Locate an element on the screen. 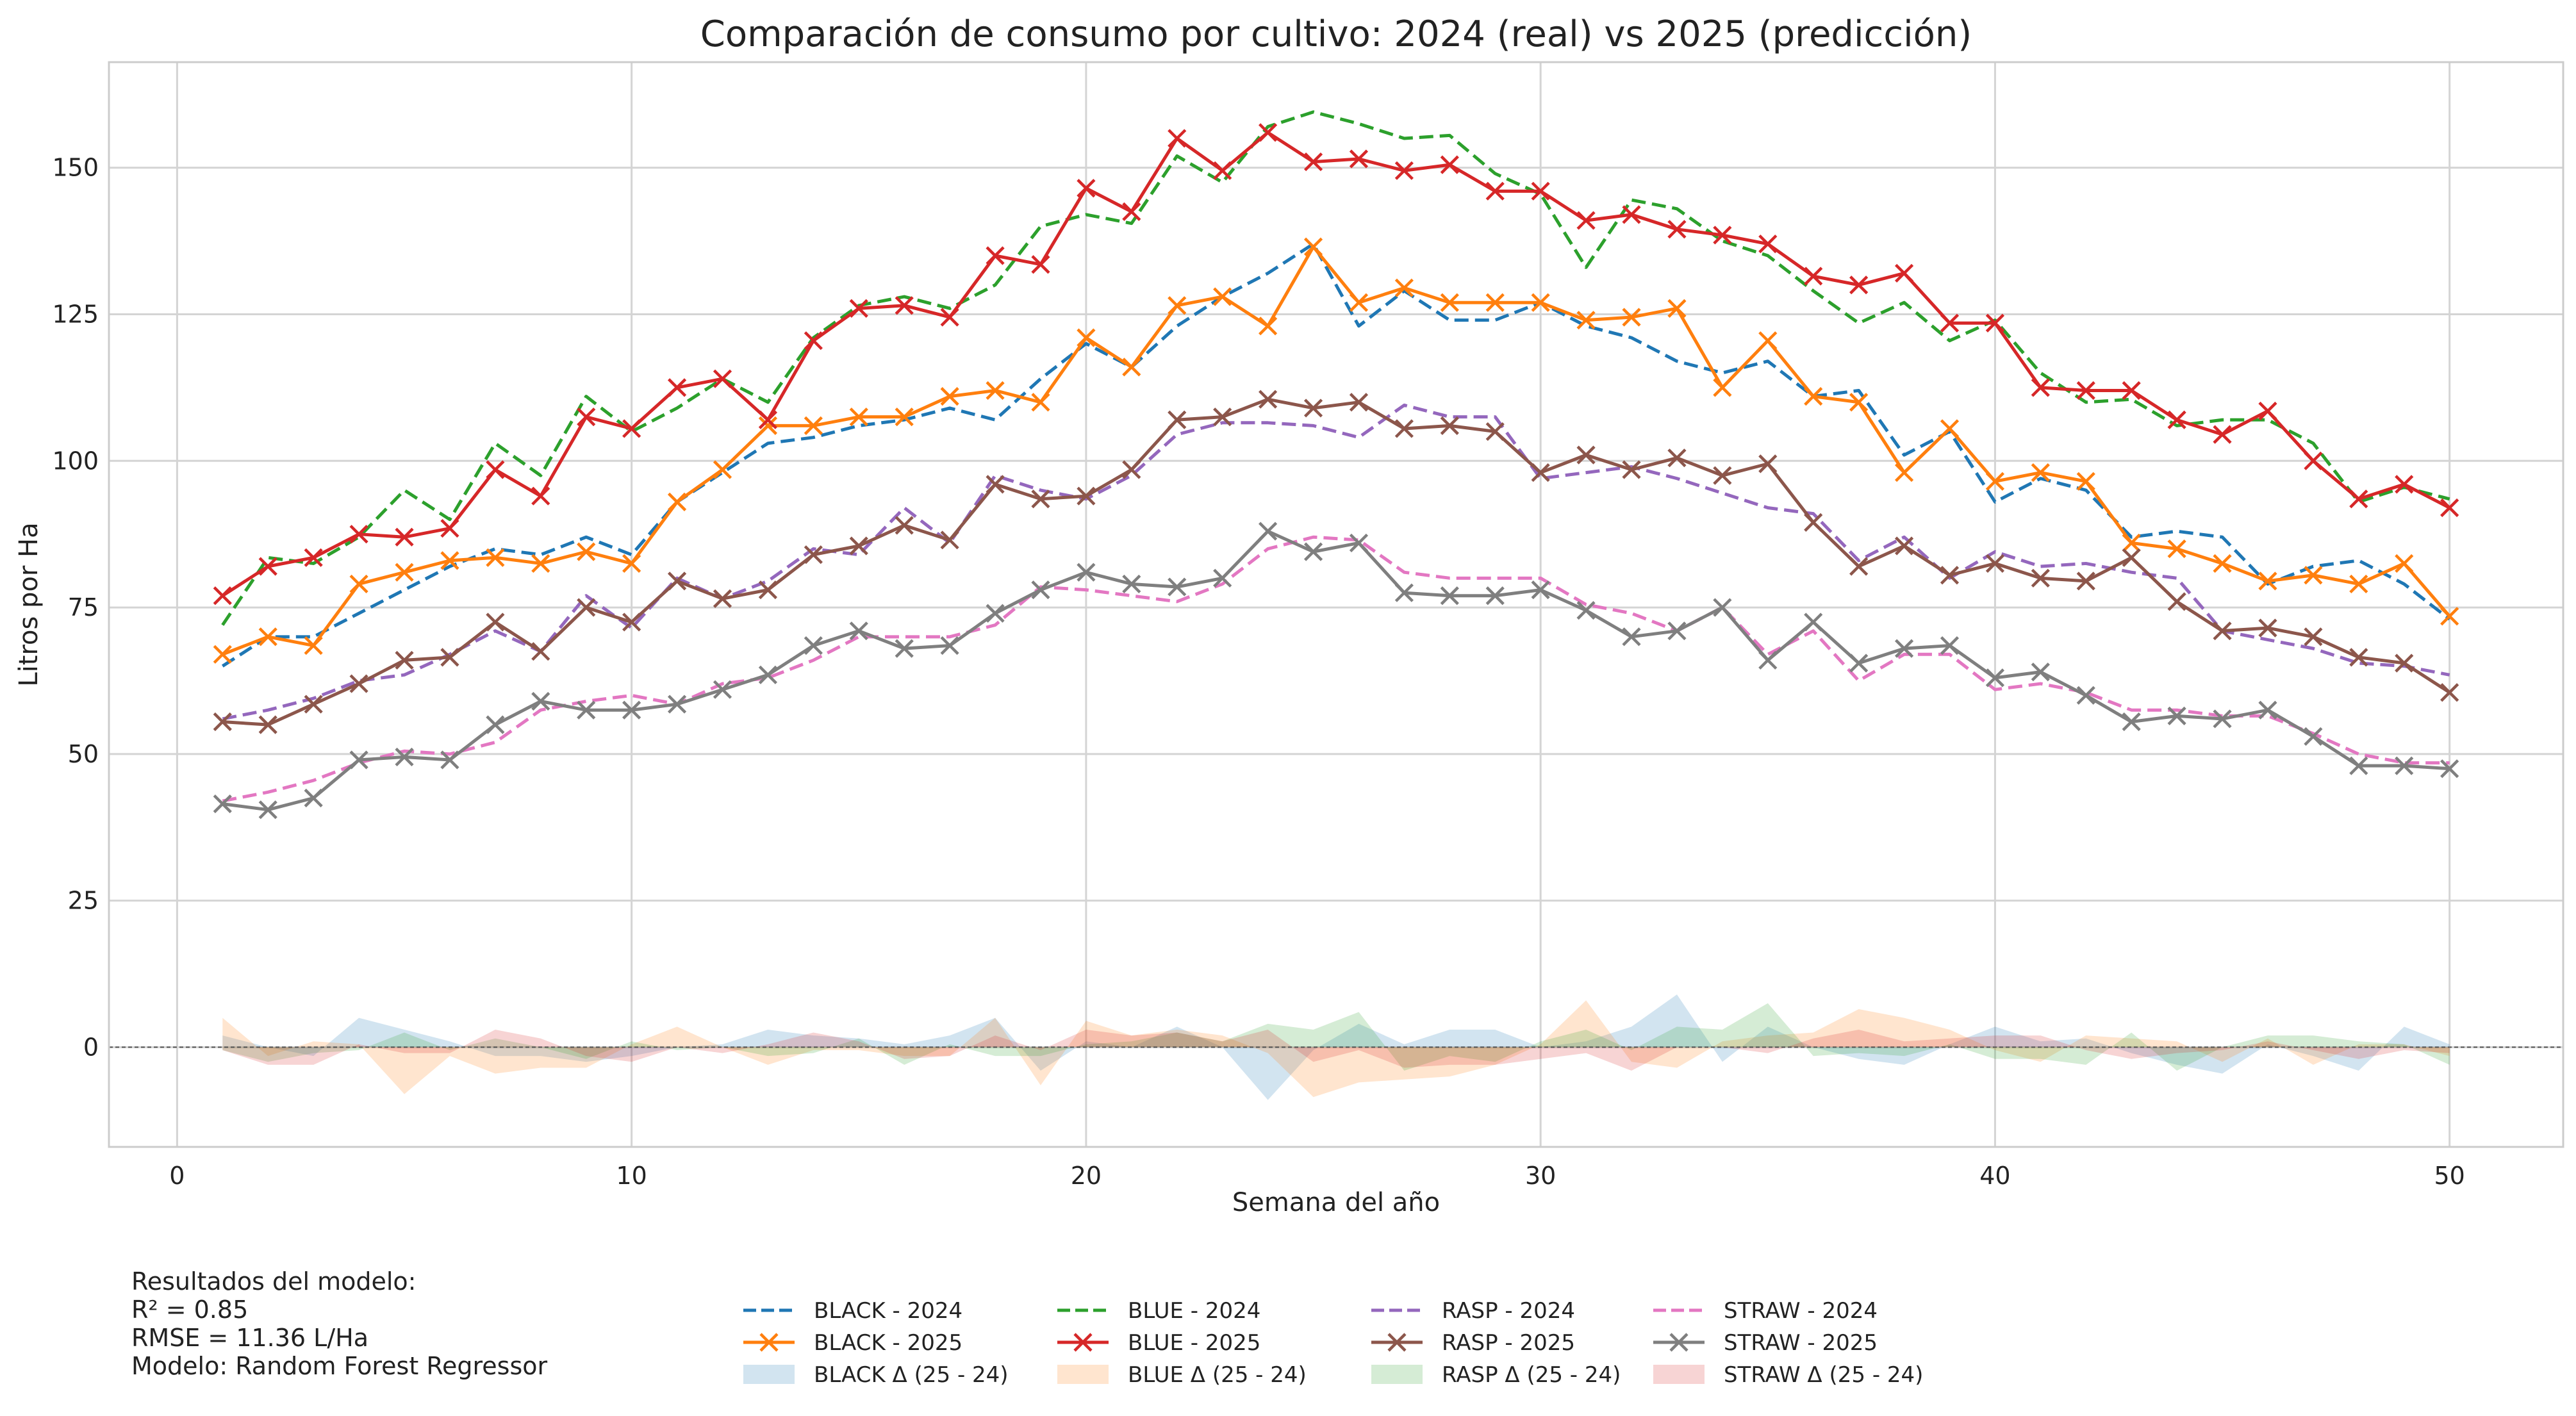 This screenshot has height=1416, width=2576. legend-item-rasp-2024: RASP - 2024 is located at coordinates (1473, 1311).